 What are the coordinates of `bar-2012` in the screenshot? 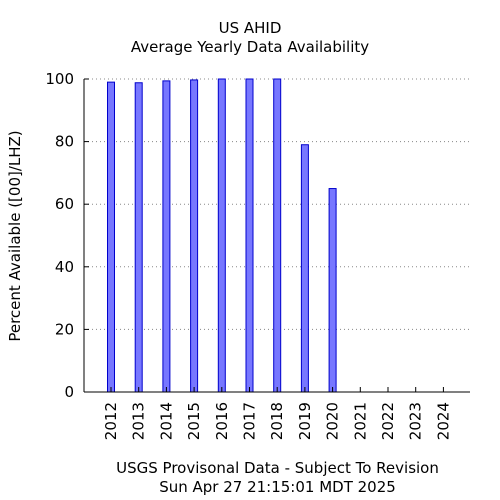 It's located at (111, 237).